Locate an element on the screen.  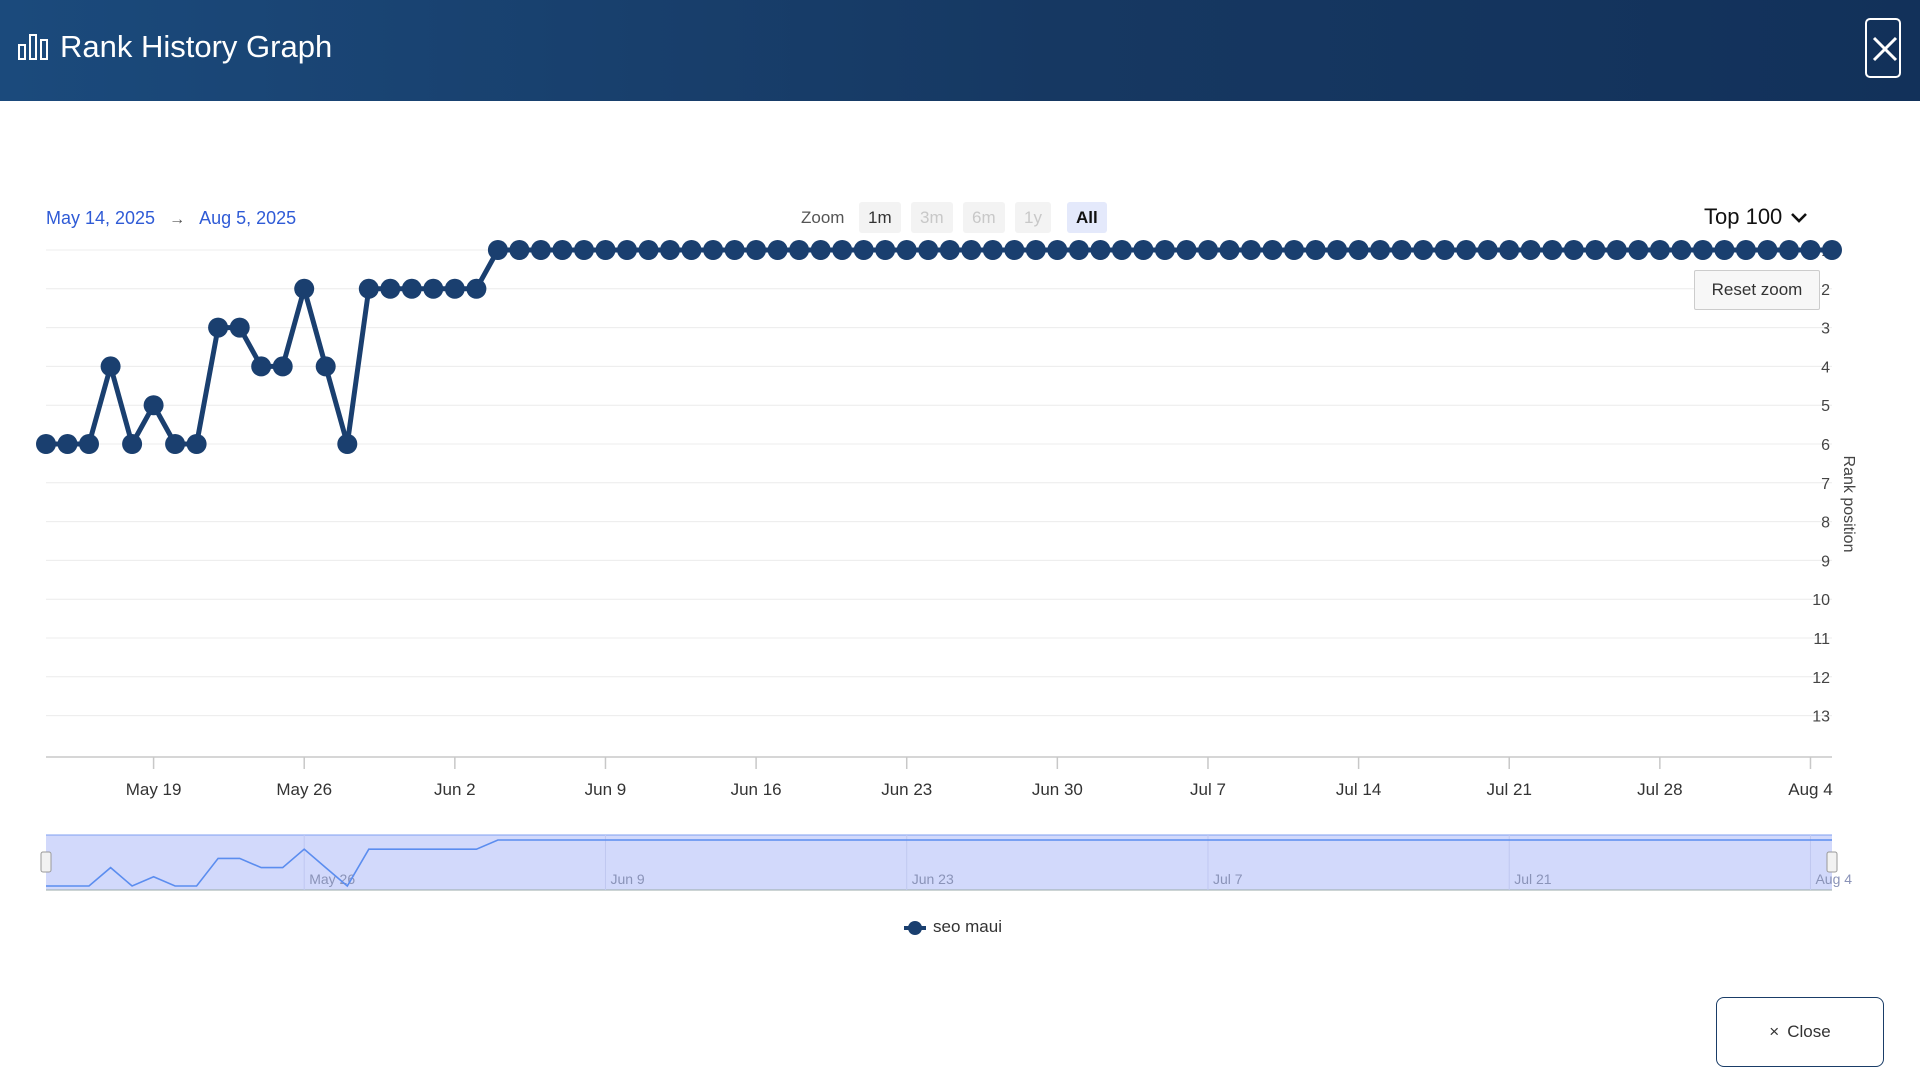
y-tick-label: 7 is located at coordinates (1825, 484).